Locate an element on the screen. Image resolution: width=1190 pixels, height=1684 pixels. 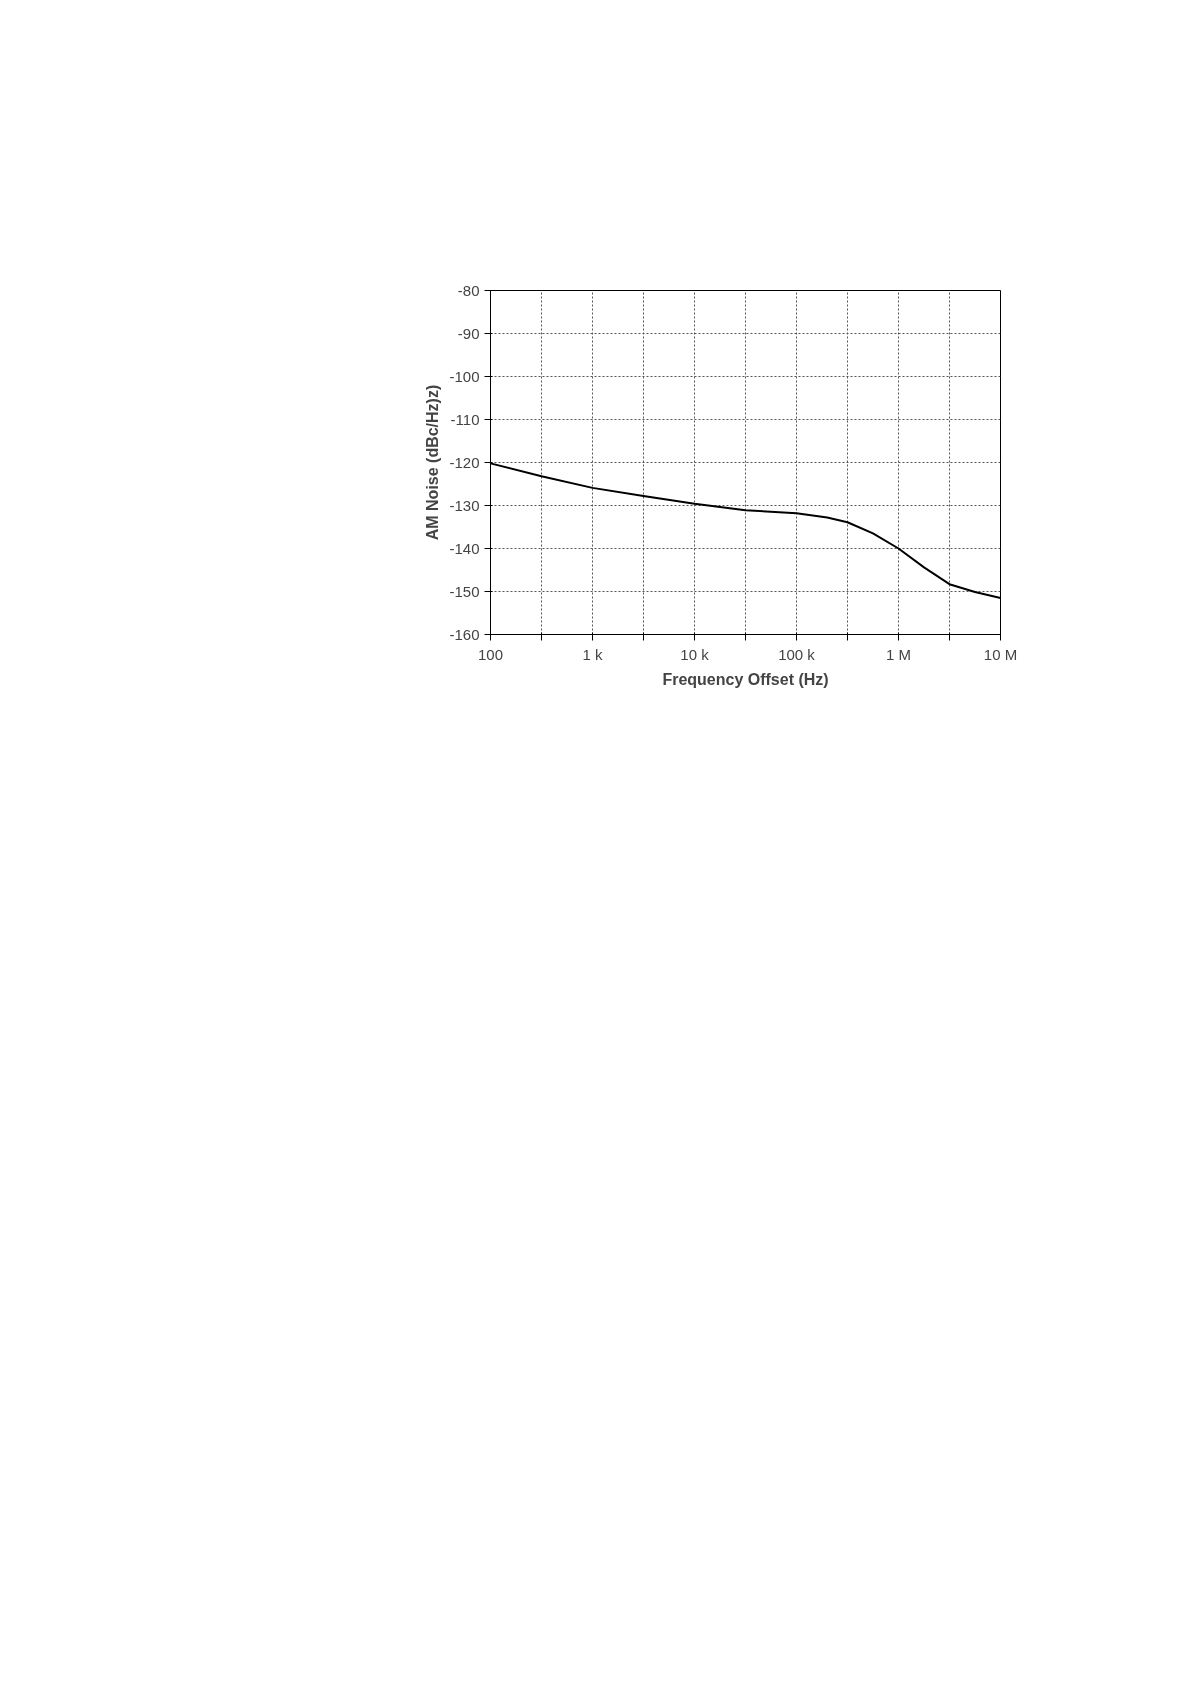
x-tick-label: 100 k is located at coordinates (797, 654).